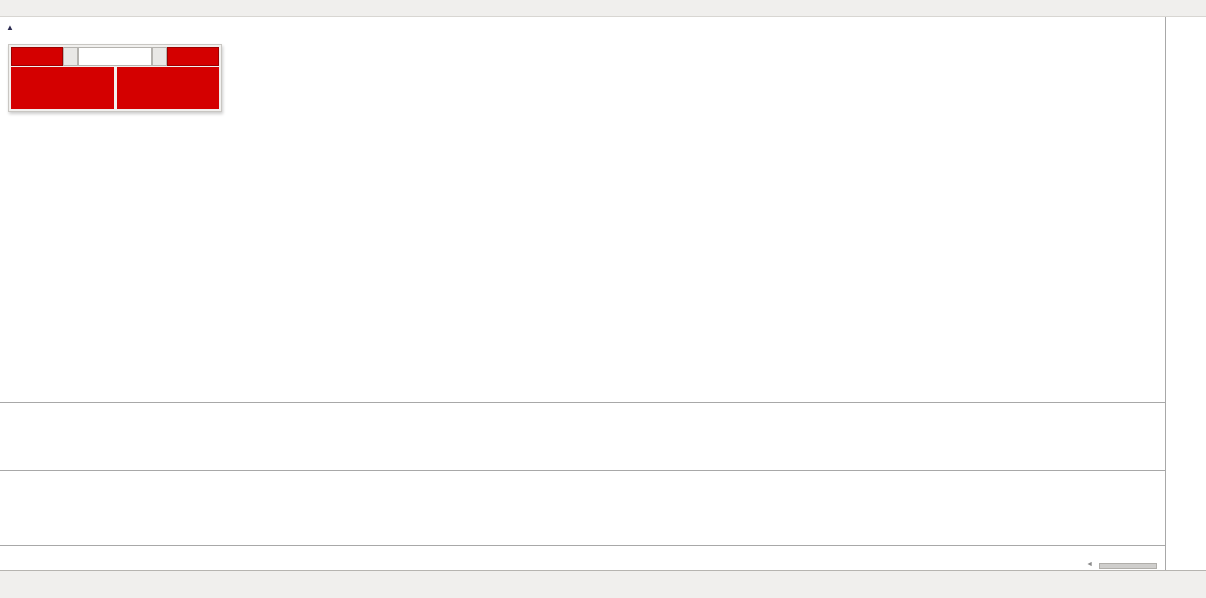 This screenshot has width=1206, height=598. I want to click on chart-scrollbar: ◄, so click(582, 565).